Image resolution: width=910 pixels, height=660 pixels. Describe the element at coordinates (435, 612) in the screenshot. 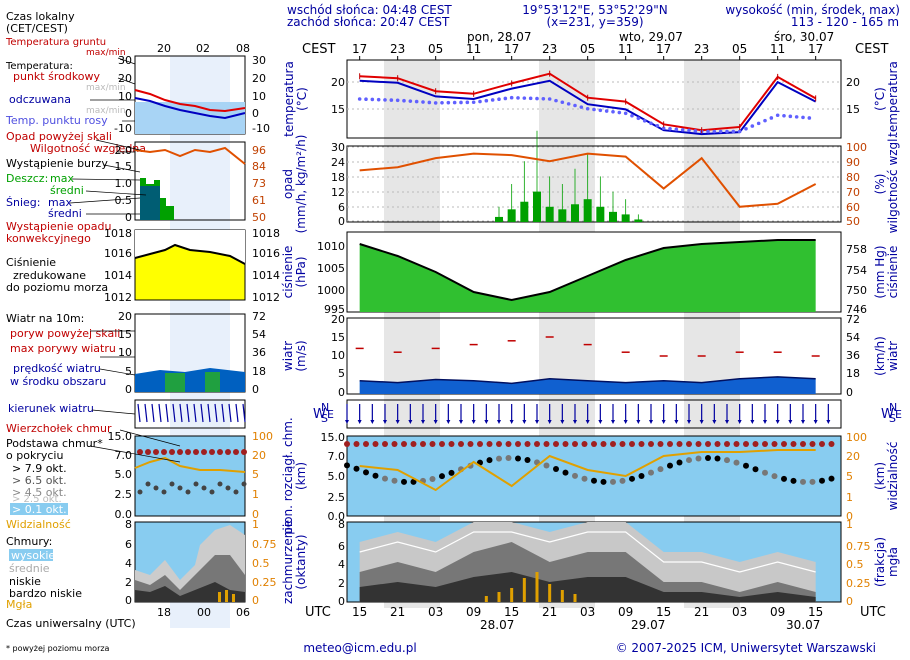

I see `bottom-hour-label: 03` at that location.